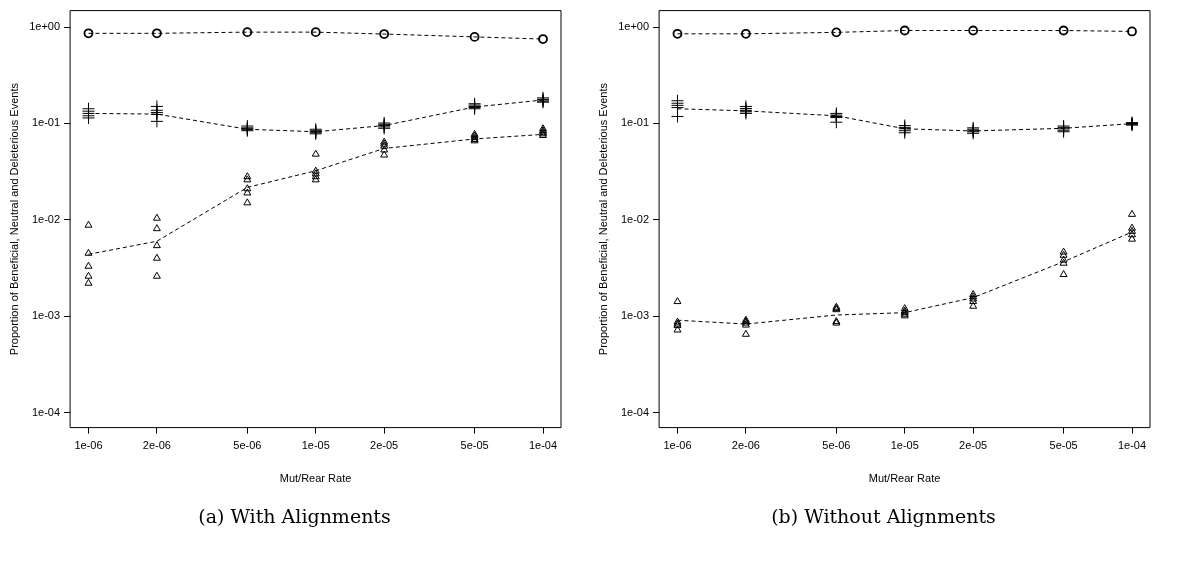 The width and height of the screenshot is (1178, 573). What do you see at coordinates (294, 516) in the screenshot?
I see `text: (a) With Alignments` at bounding box center [294, 516].